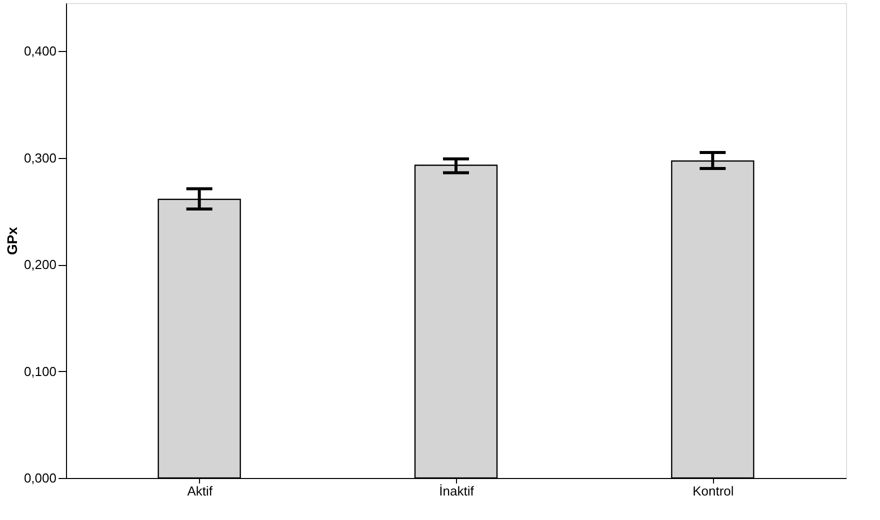  What do you see at coordinates (713, 491) in the screenshot?
I see `x-tick-label: Kontrol` at bounding box center [713, 491].